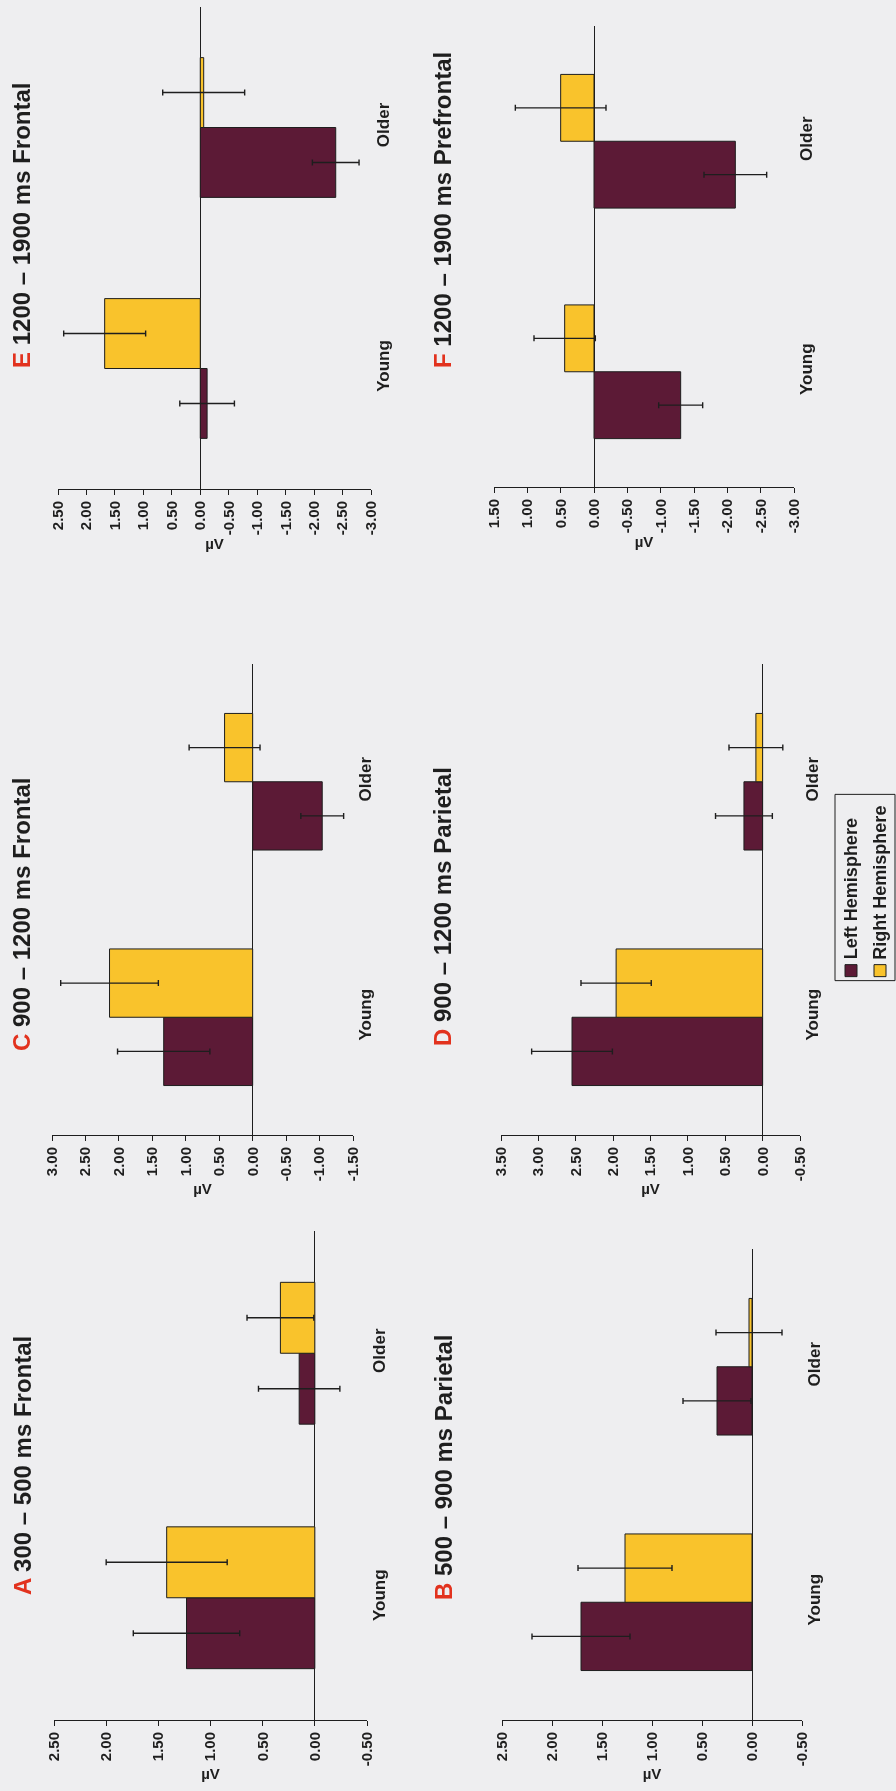  I want to click on text: A 300 – 500 ms Frontal, so click(22, 1465).